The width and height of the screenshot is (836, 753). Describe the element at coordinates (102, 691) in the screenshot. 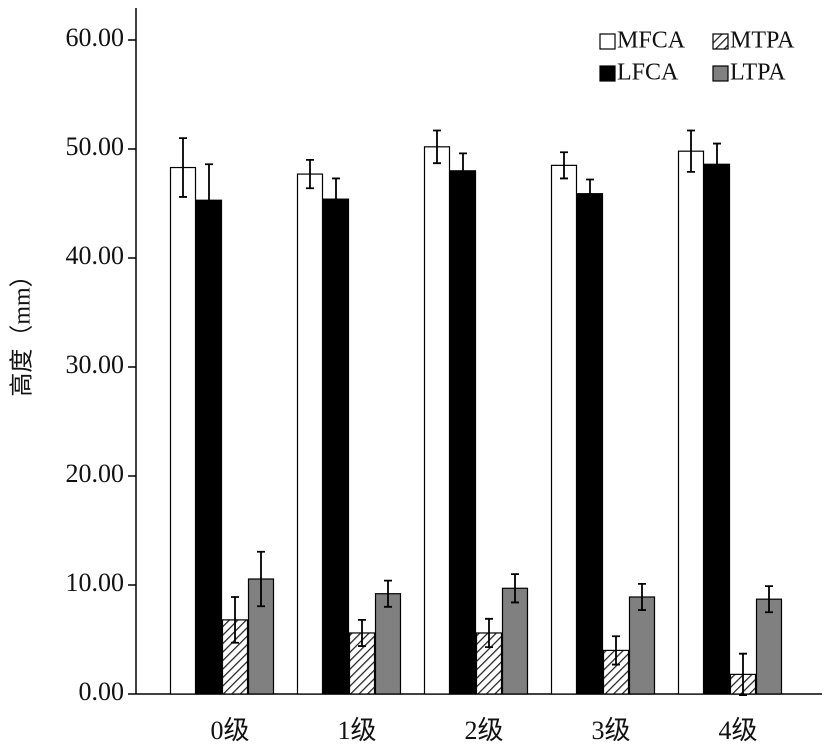

I see `y-tick-label: 0.00` at that location.